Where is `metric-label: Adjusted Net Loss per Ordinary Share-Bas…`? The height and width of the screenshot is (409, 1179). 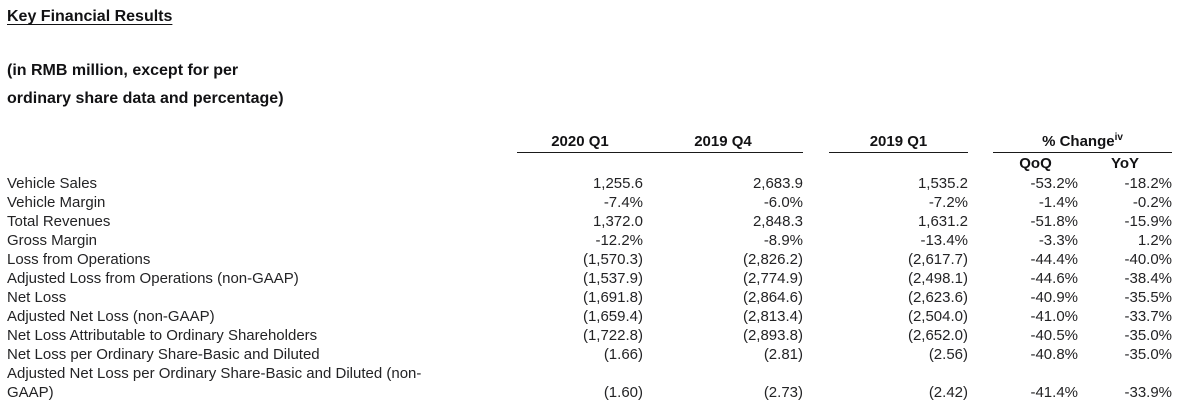
metric-label: Adjusted Net Loss per Ordinary Share-Bas… is located at coordinates (214, 383).